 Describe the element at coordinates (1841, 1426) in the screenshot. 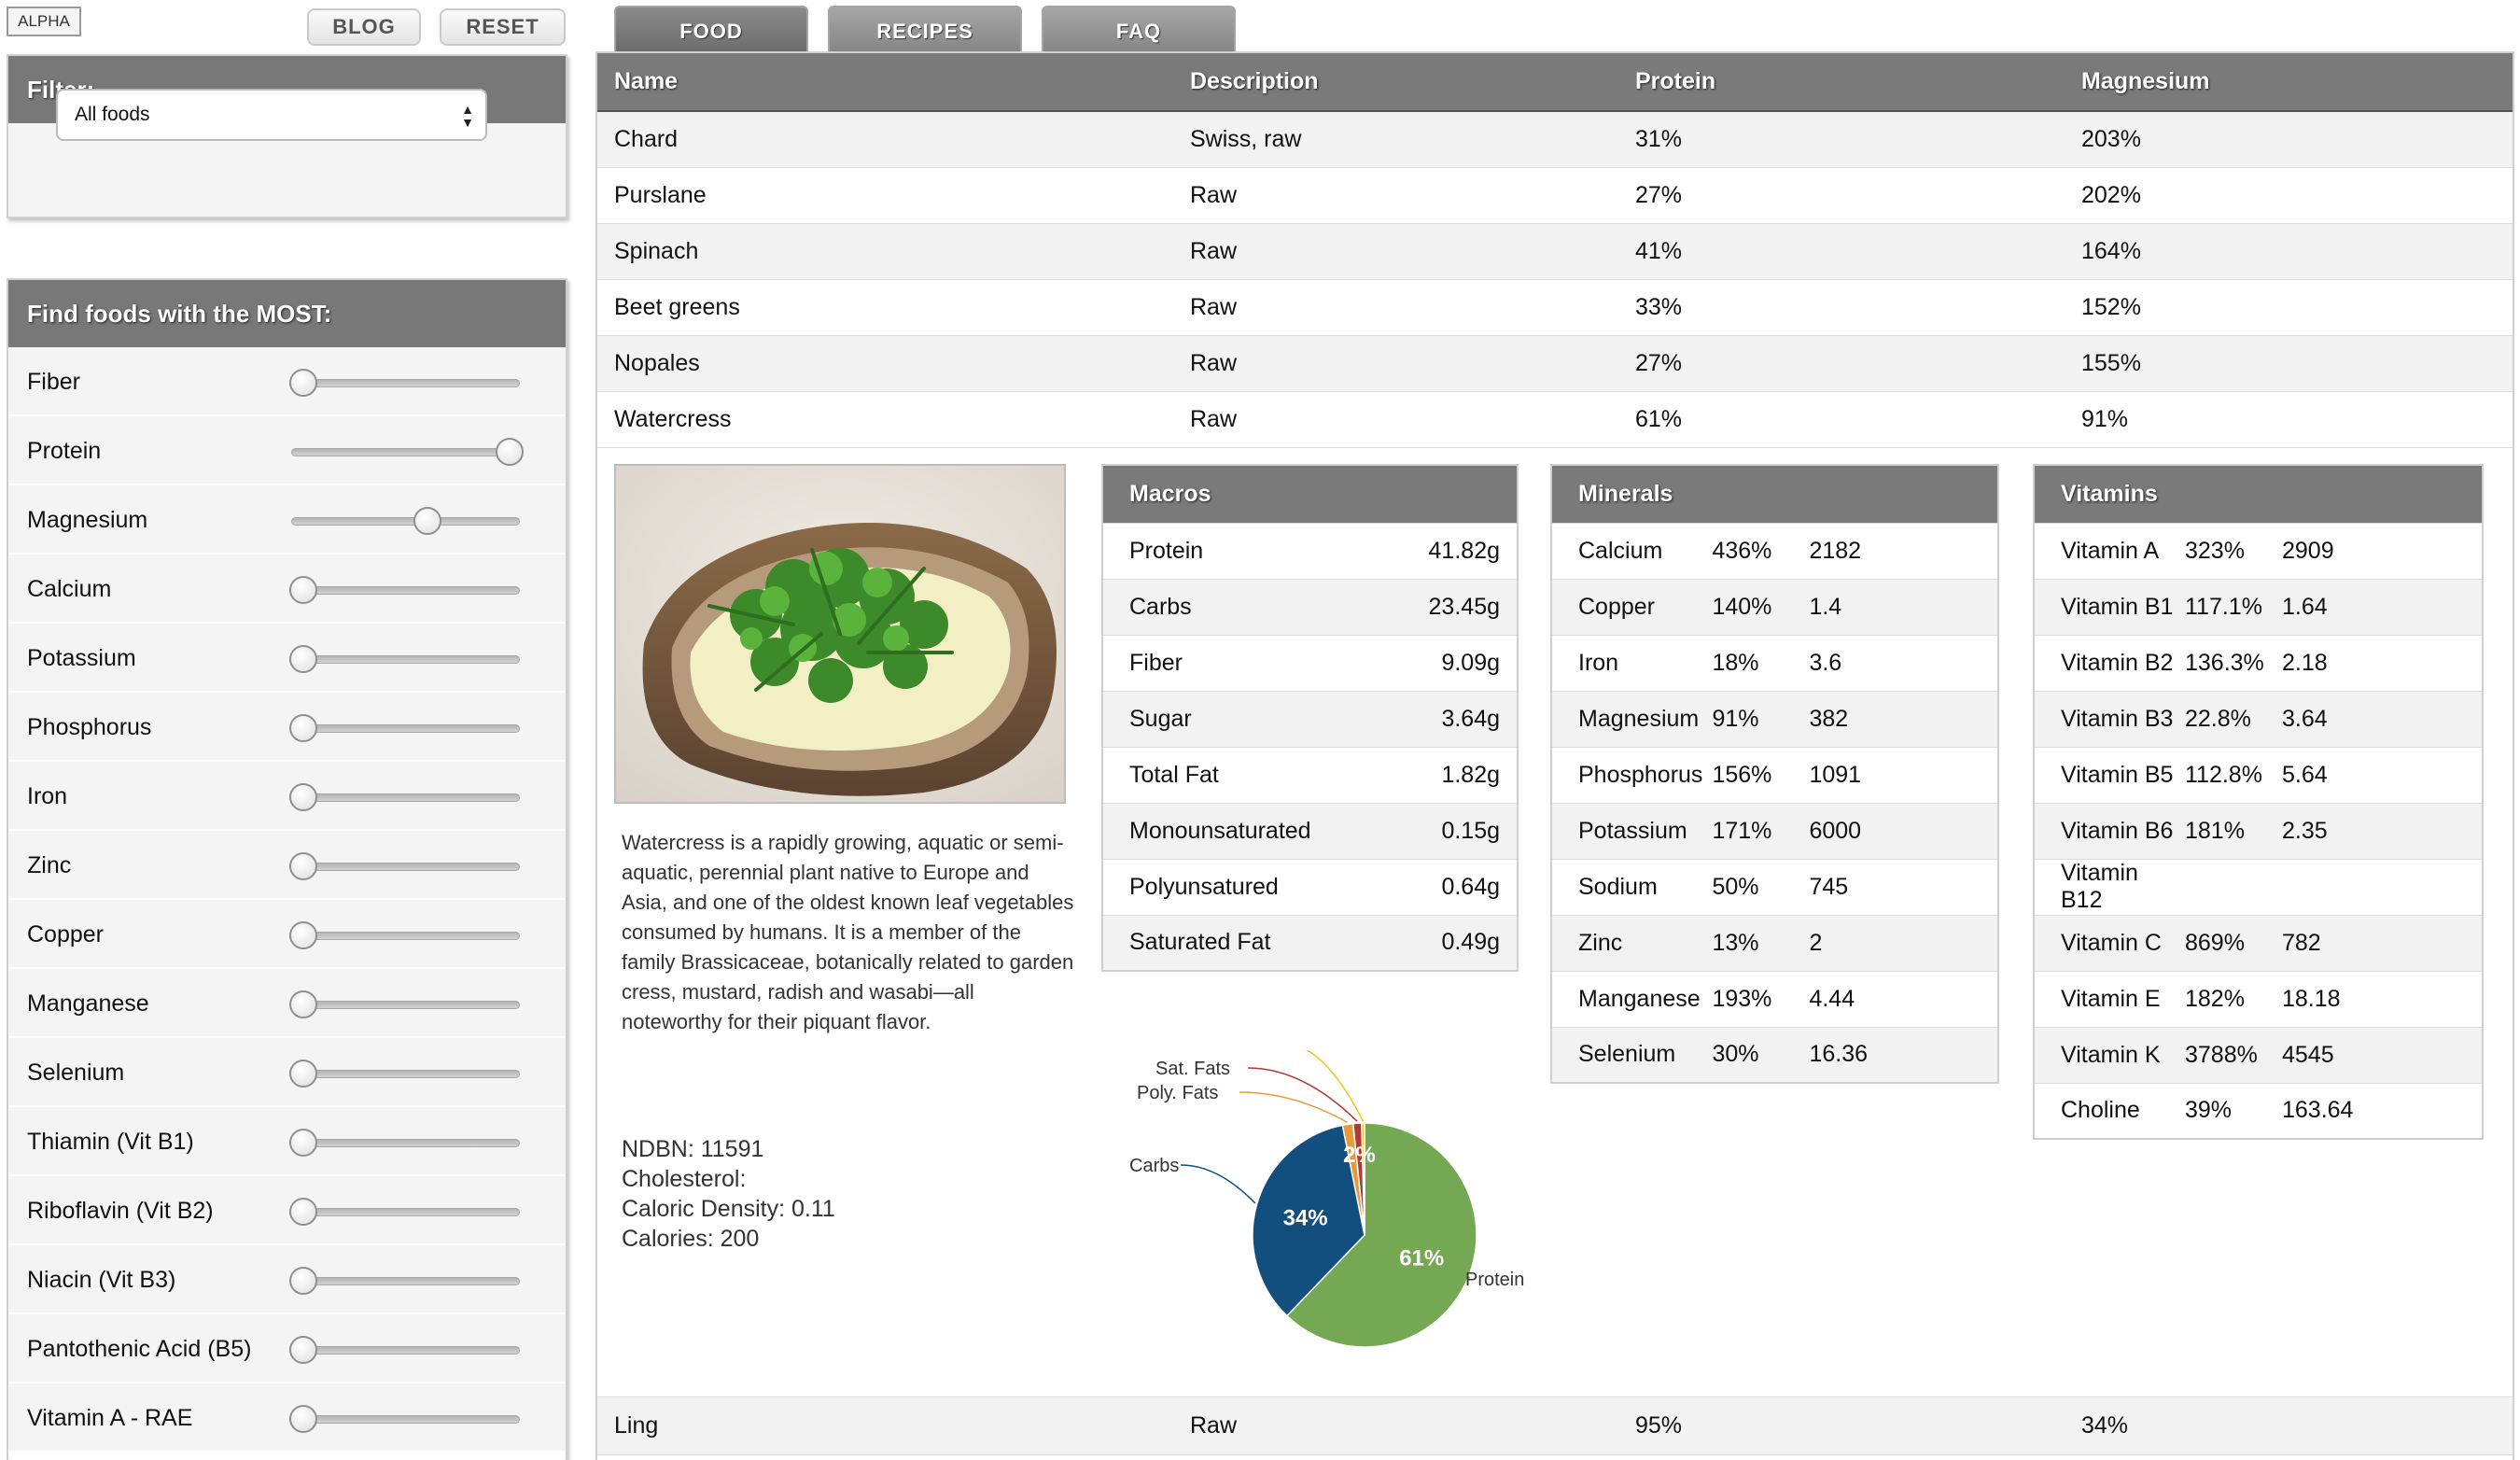

I see `food-protein: 95%` at that location.